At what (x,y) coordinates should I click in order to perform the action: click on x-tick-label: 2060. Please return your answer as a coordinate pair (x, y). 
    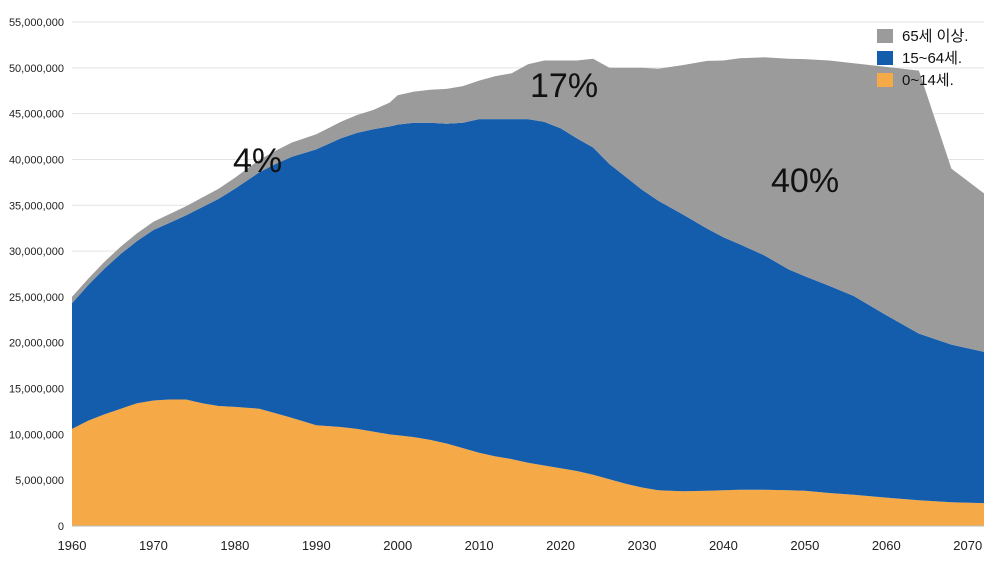
    Looking at the image, I should click on (886, 545).